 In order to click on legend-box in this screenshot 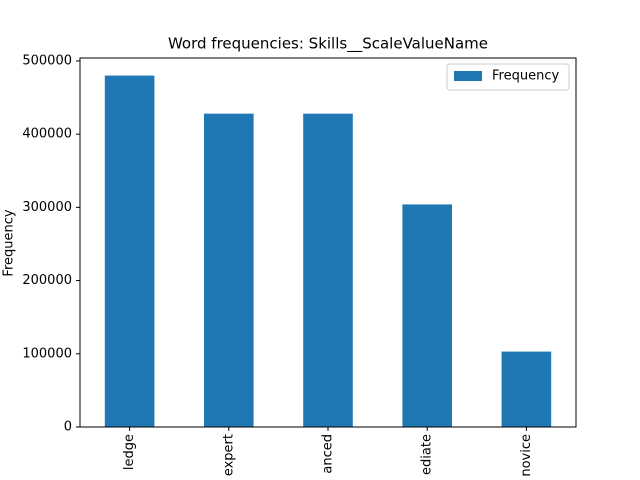, I will do `click(508, 77)`.